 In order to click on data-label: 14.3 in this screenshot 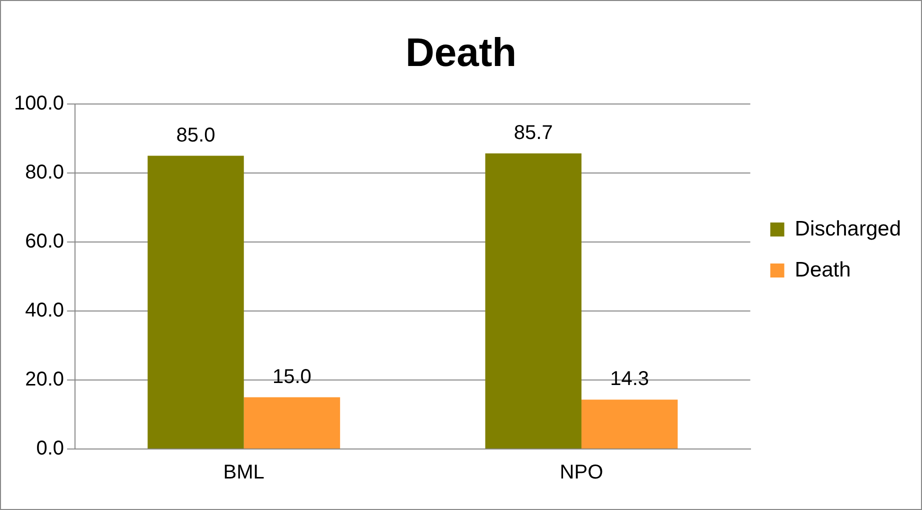, I will do `click(630, 379)`.